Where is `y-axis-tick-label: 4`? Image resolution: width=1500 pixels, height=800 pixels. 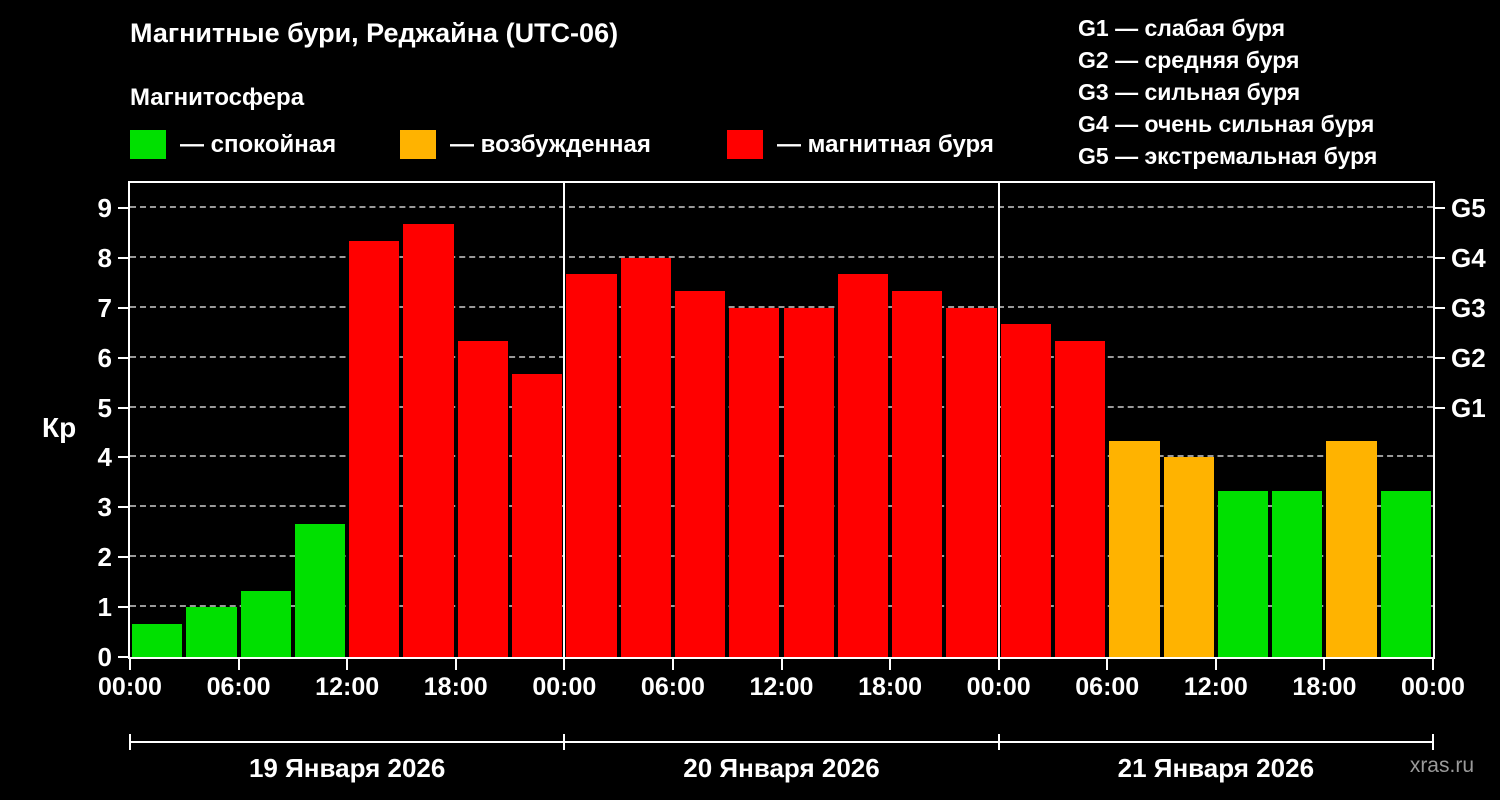 y-axis-tick-label: 4 is located at coordinates (104, 457).